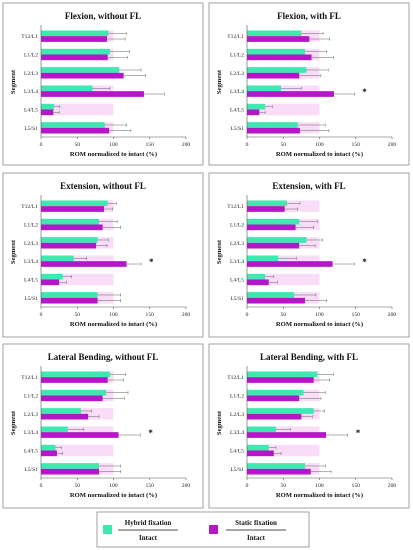 The image size is (413, 550). I want to click on legend-frame, so click(203, 529).